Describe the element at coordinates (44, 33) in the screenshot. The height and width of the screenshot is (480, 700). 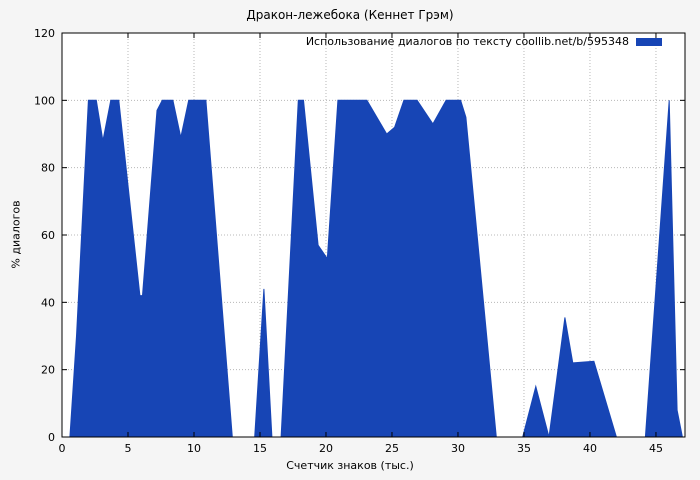
I see `svg-text: 120` at that location.